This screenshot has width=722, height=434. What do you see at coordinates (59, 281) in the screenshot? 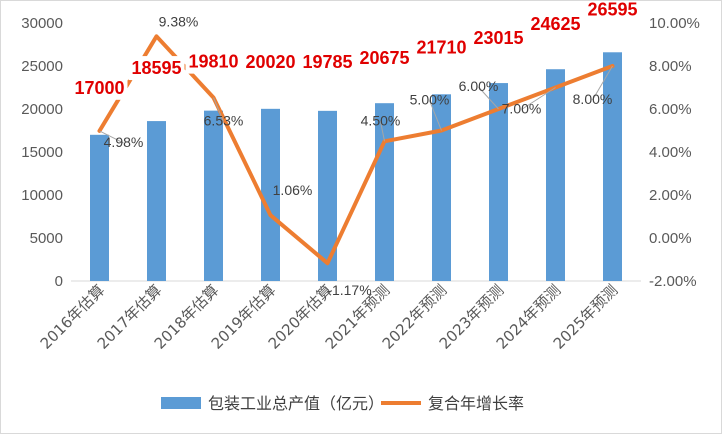
I see `left-axis-tick-label: 0` at bounding box center [59, 281].